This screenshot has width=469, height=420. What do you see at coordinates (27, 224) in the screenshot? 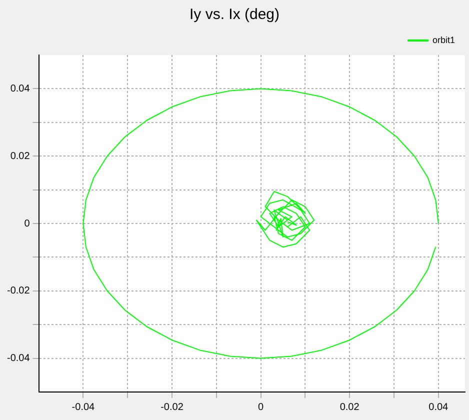
I see `y-tick-label: 0` at bounding box center [27, 224].